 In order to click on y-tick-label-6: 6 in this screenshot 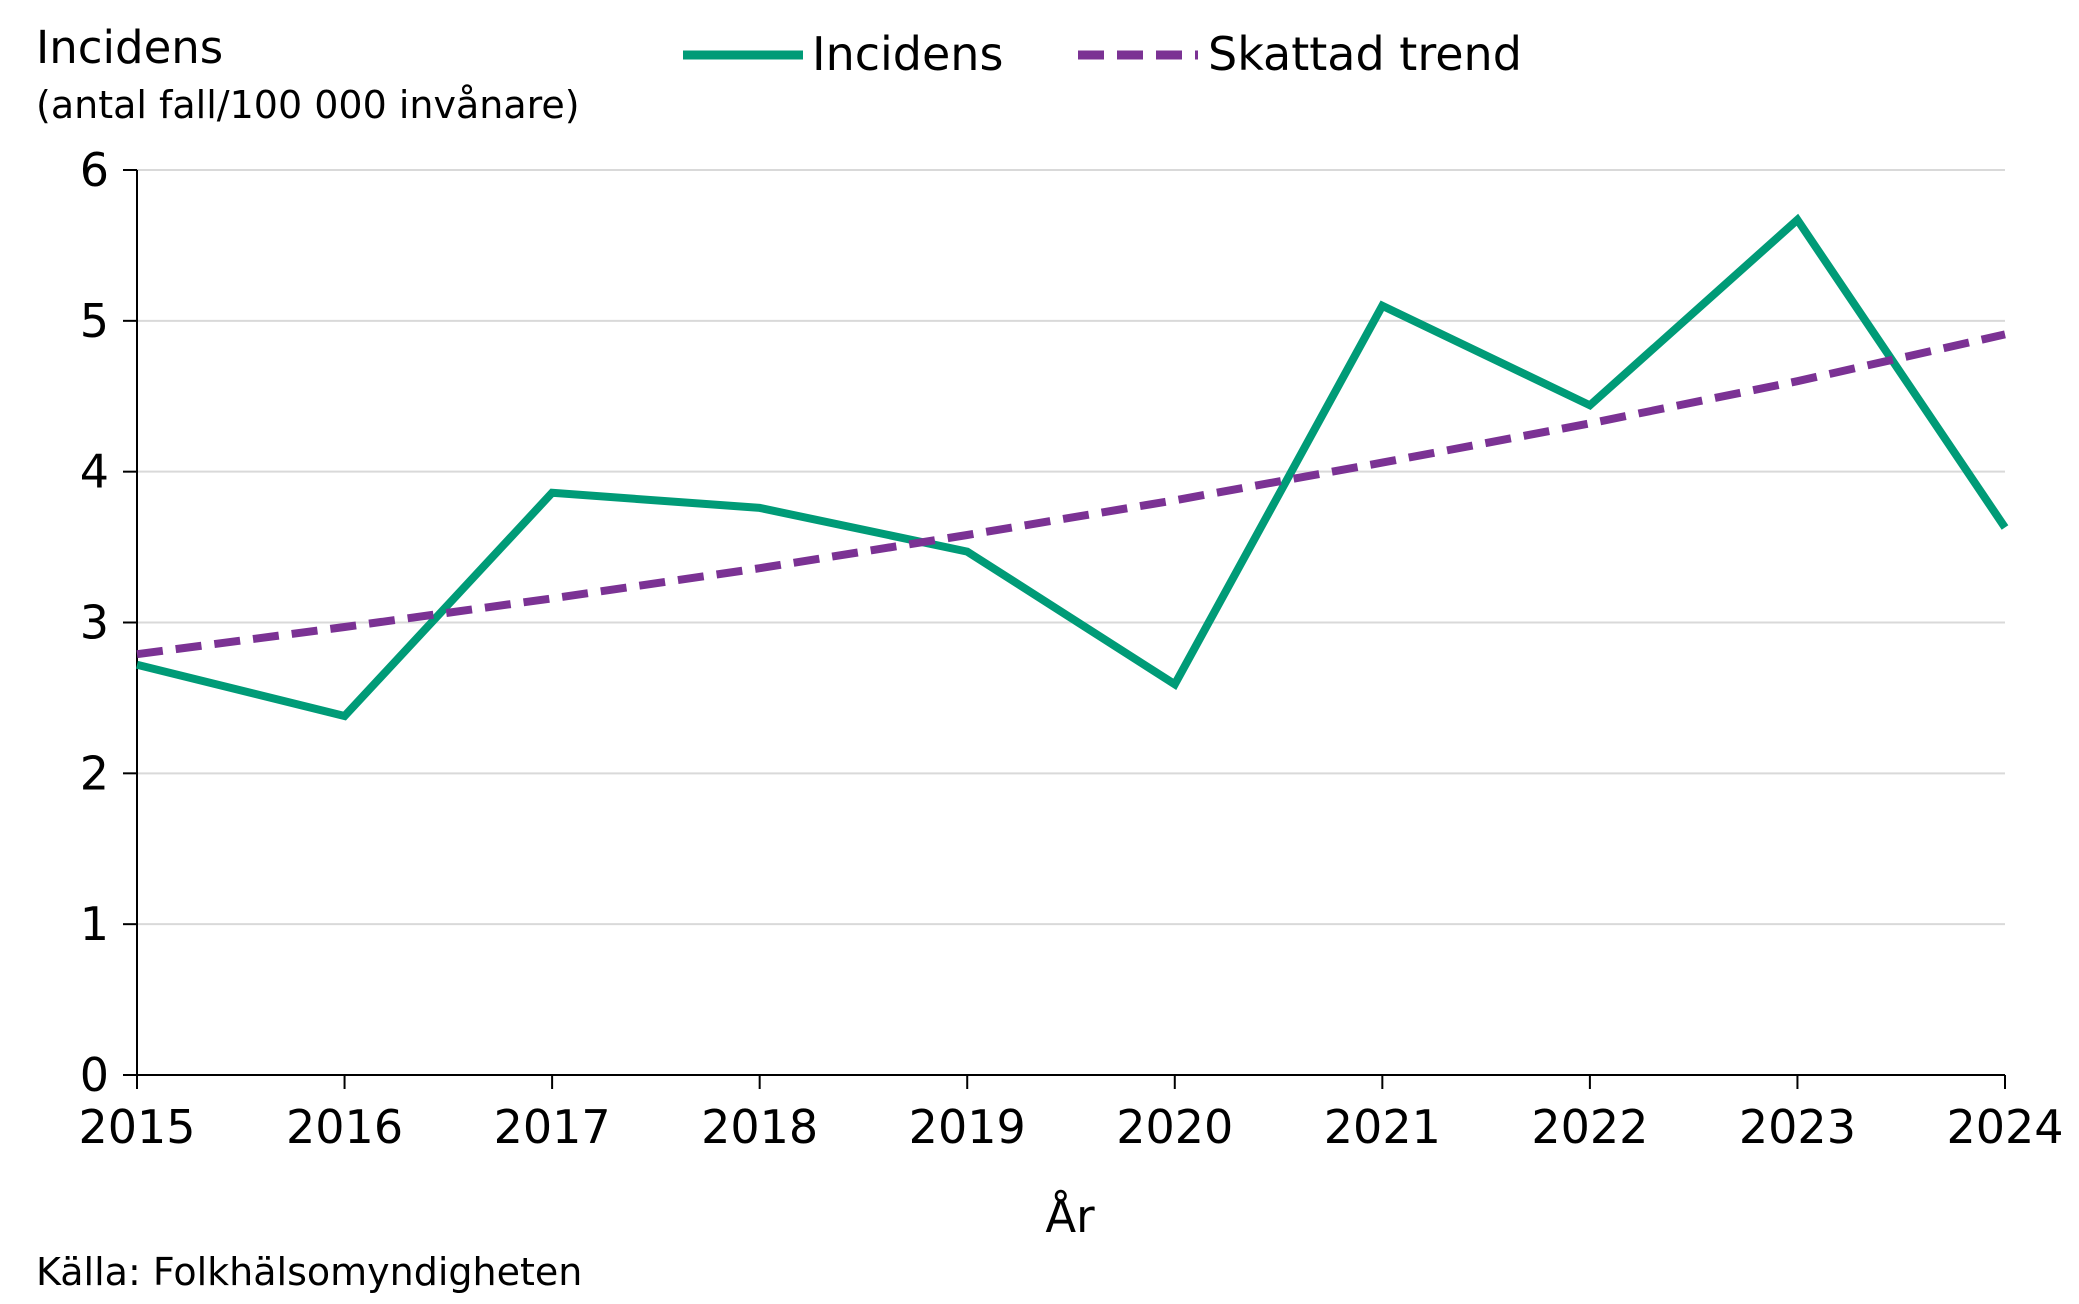, I will do `click(94, 170)`.